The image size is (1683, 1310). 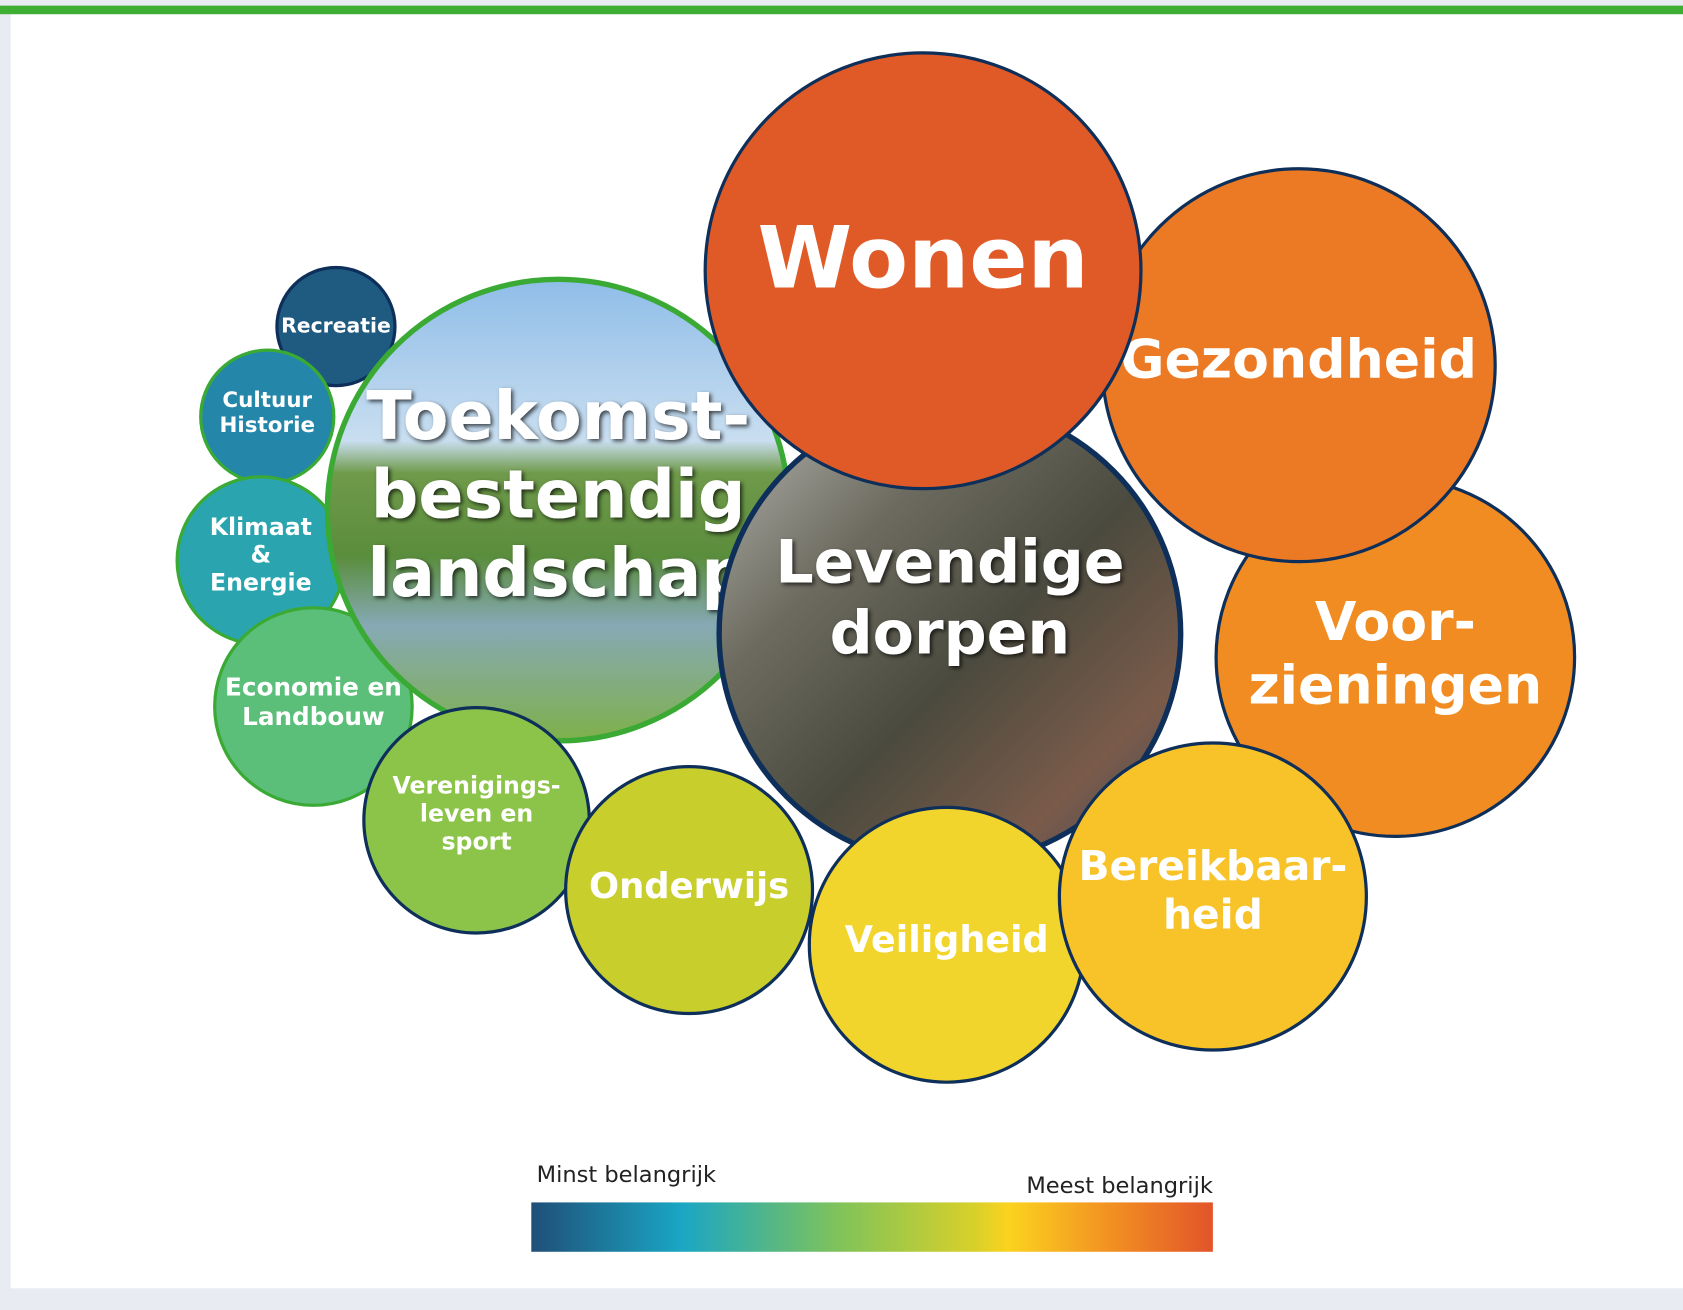 I want to click on bubble-label: &, so click(x=261, y=555).